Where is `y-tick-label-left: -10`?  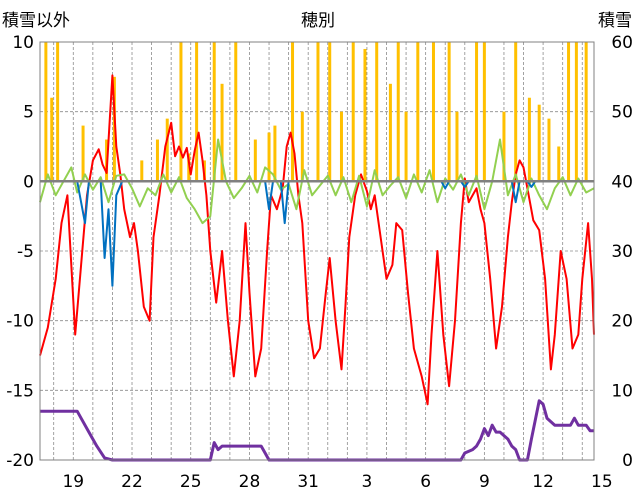 y-tick-label-left: -10 is located at coordinates (20, 322).